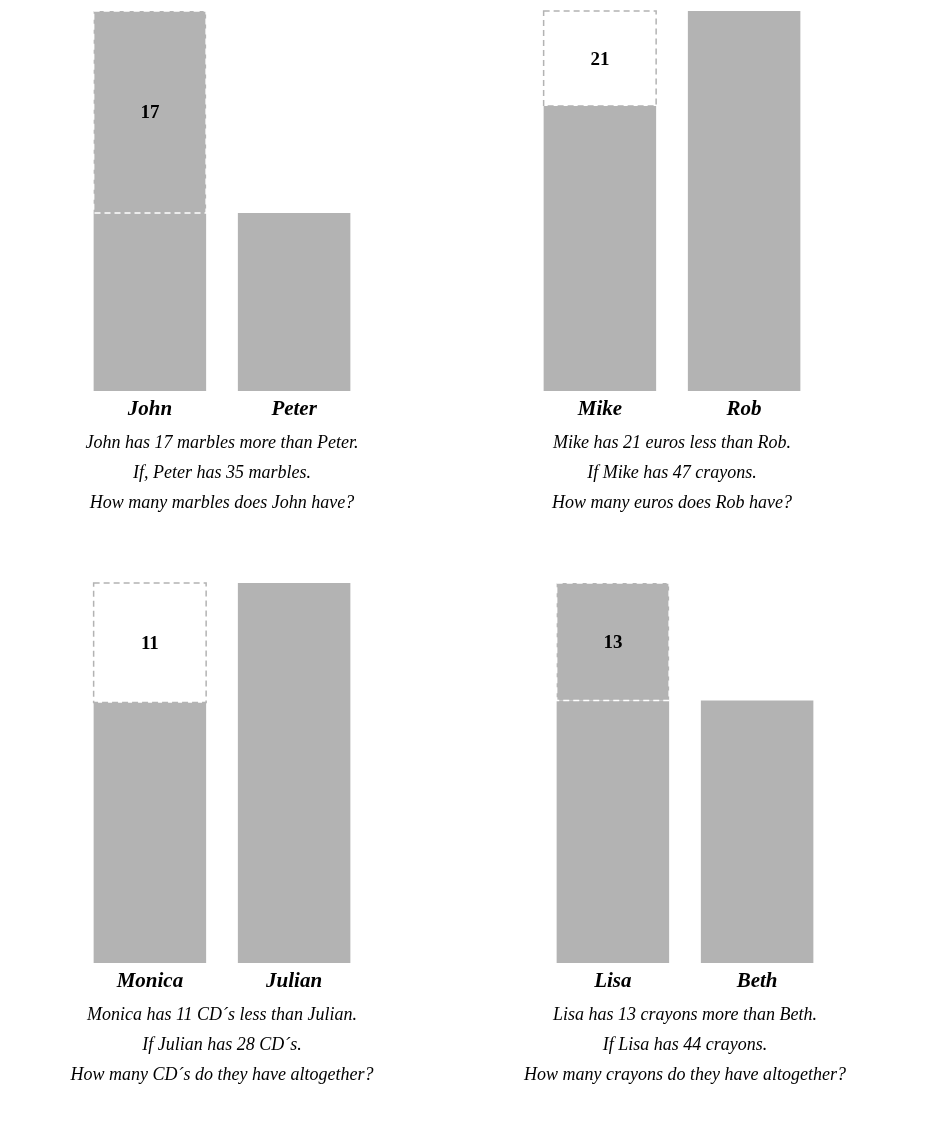 Image resolution: width=940 pixels, height=1131 pixels. What do you see at coordinates (221, 1074) in the screenshot?
I see `text: How many CD´s do they have altogether?` at bounding box center [221, 1074].